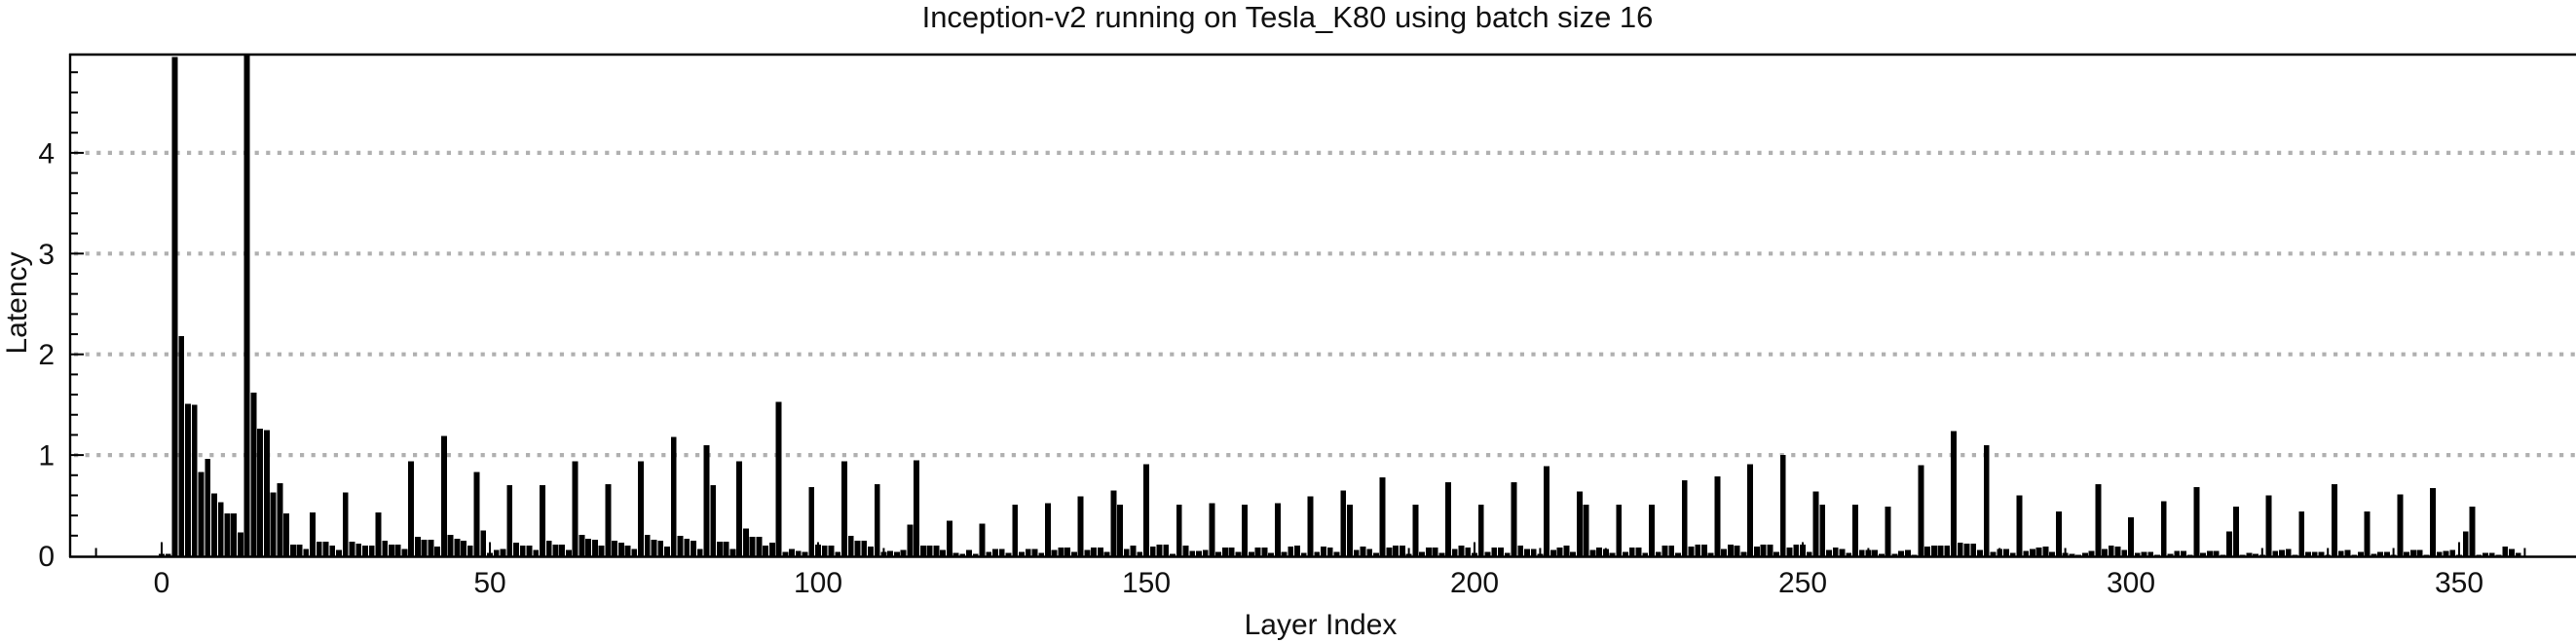 This screenshot has height=643, width=2576. What do you see at coordinates (46, 153) in the screenshot?
I see `y-tick-label-4: 4` at bounding box center [46, 153].